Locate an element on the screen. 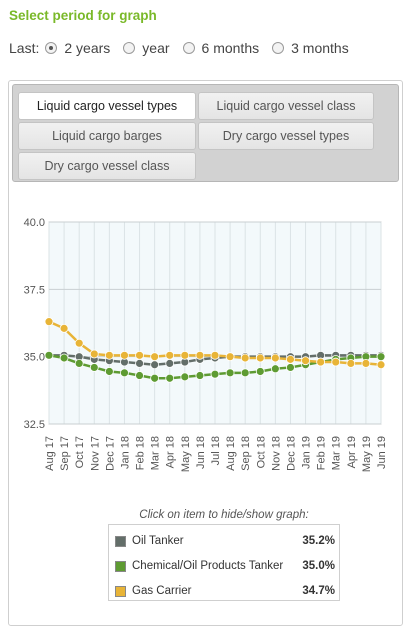 The height and width of the screenshot is (635, 411). x-tick-label: Mar 18 is located at coordinates (156, 453).